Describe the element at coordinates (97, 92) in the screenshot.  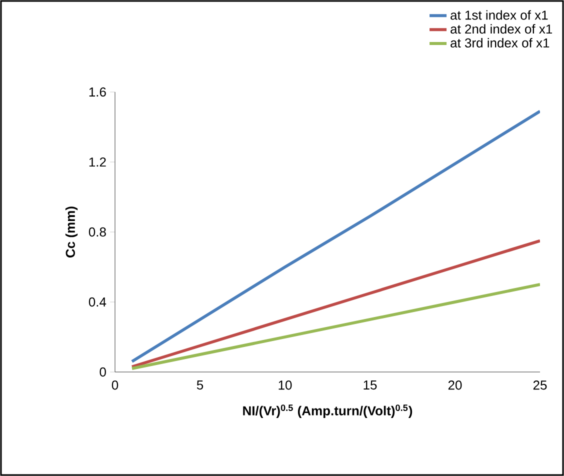
I see `y-tick-label: 1.6` at that location.